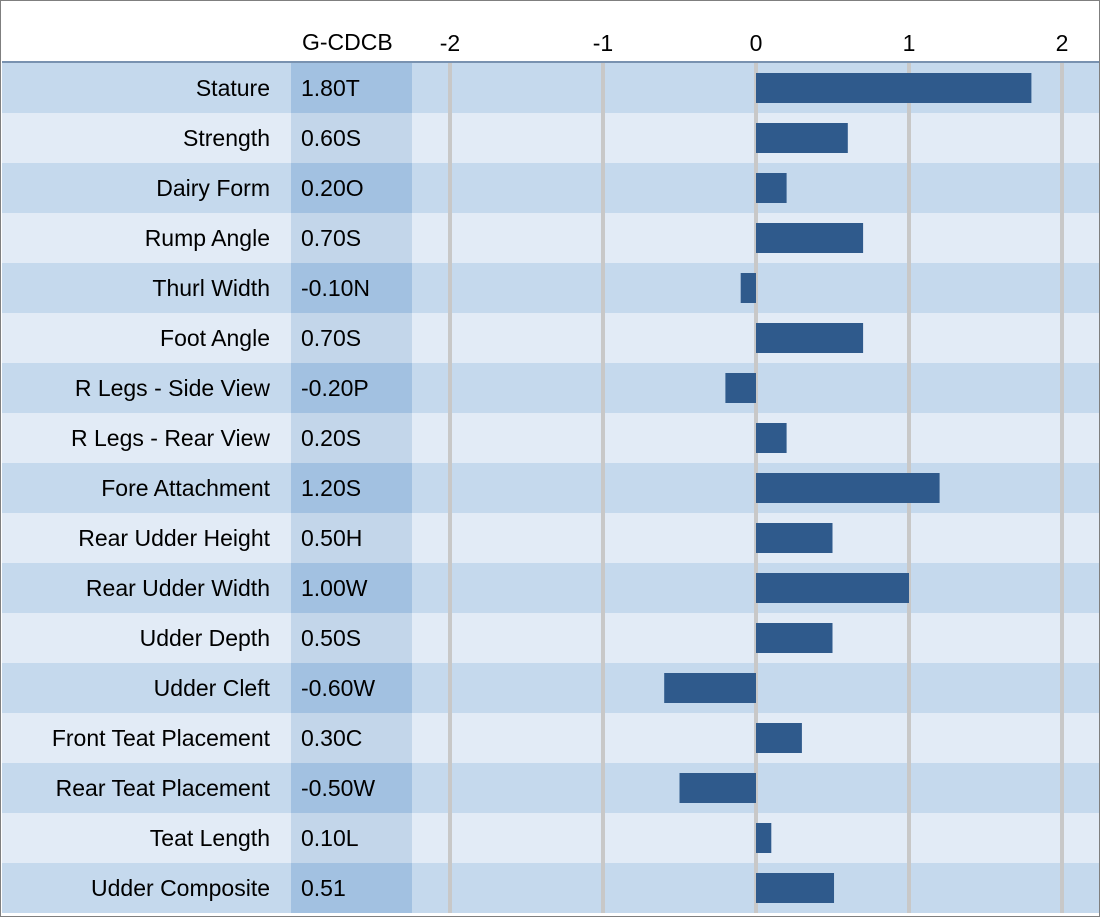 This screenshot has width=1100, height=918. Describe the element at coordinates (161, 738) in the screenshot. I see `trait-label: Front Teat Placement` at that location.